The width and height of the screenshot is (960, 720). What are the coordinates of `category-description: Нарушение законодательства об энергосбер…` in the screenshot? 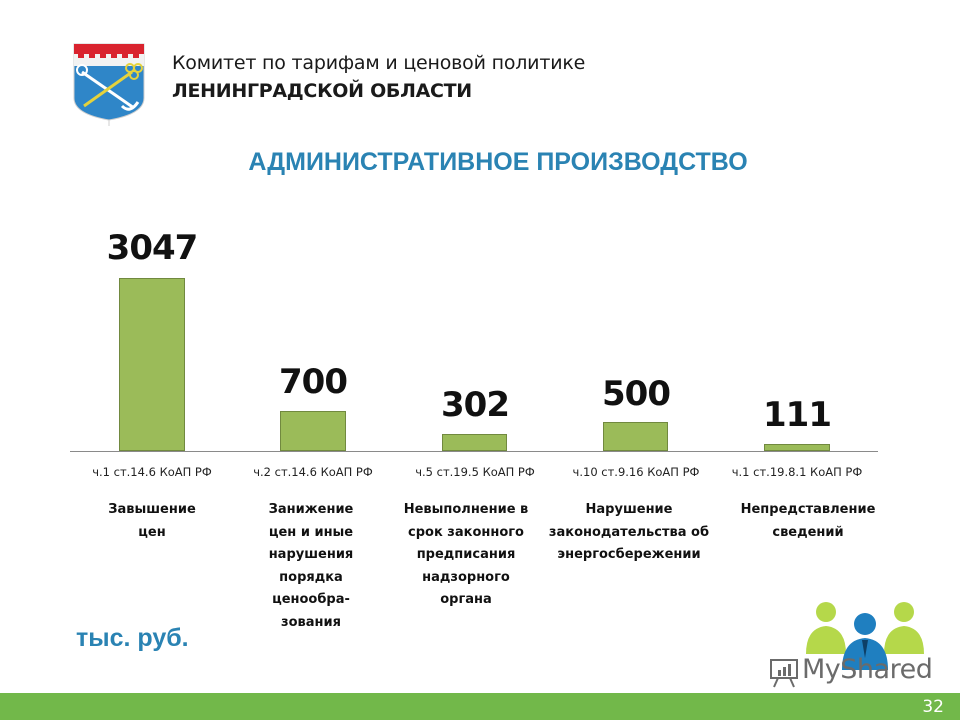 It's located at (629, 533).